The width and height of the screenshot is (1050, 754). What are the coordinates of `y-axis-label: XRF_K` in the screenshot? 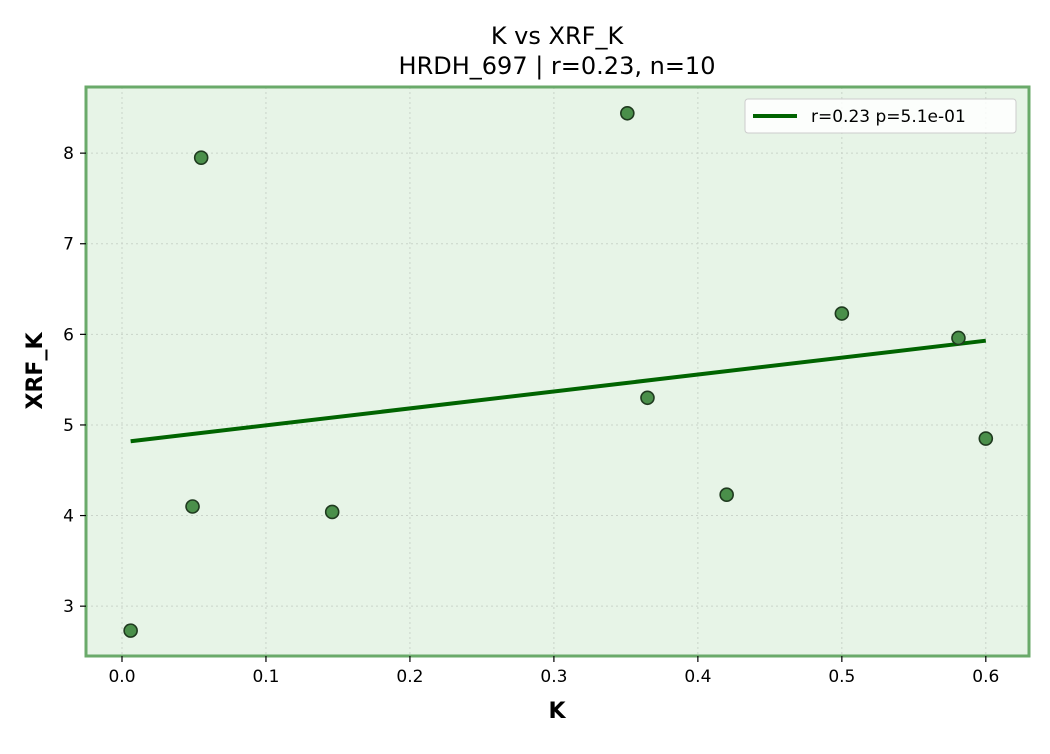 It's located at (35, 371).